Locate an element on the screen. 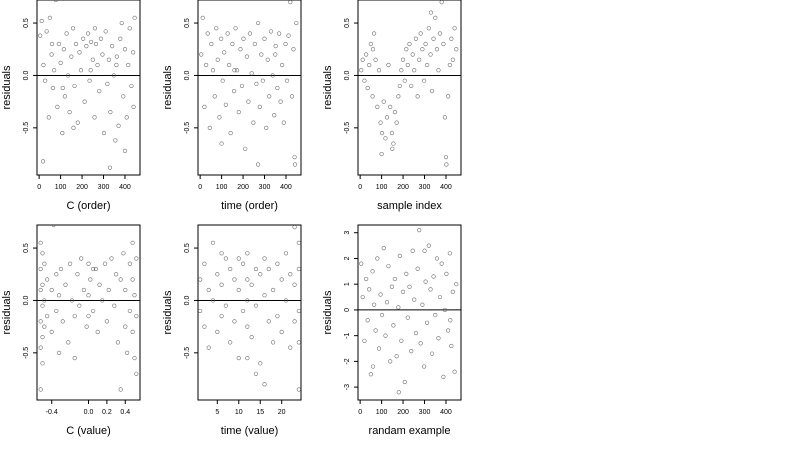 The width and height of the screenshot is (800, 450). y-tick-label: 2 is located at coordinates (347, 258).